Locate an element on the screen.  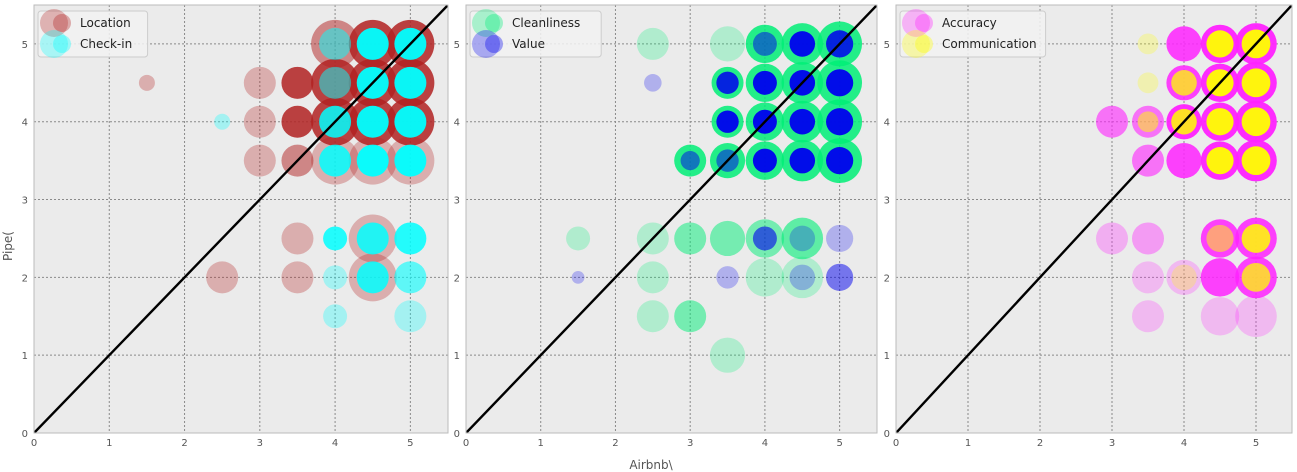
legend-box is located at coordinates (535, 34).